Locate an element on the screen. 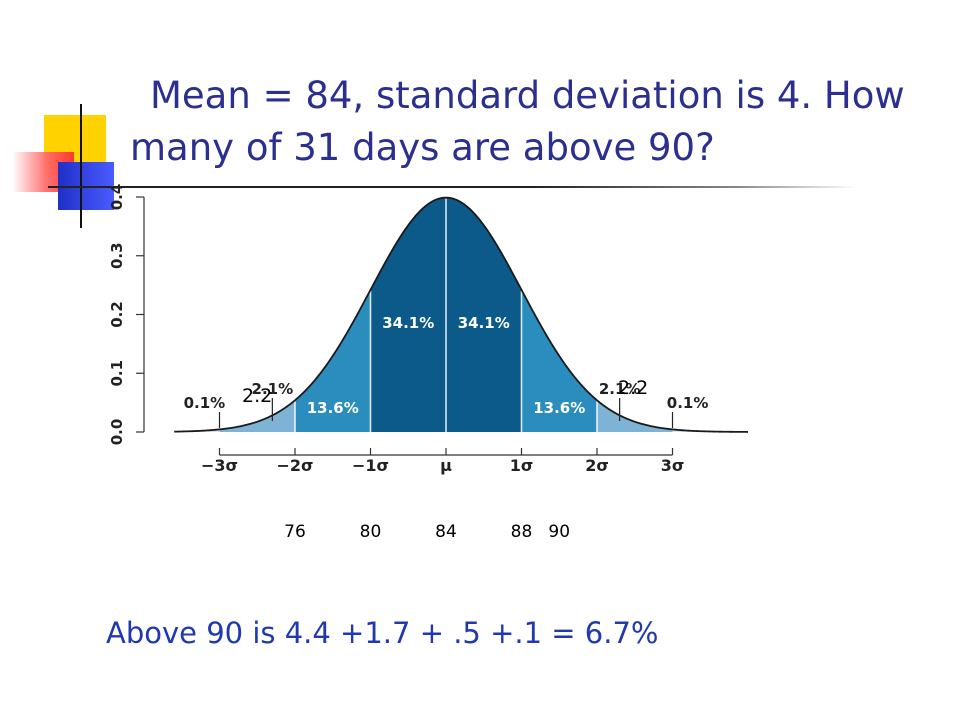 The height and width of the screenshot is (720, 960). region-label-4: 13.6% is located at coordinates (559, 408).